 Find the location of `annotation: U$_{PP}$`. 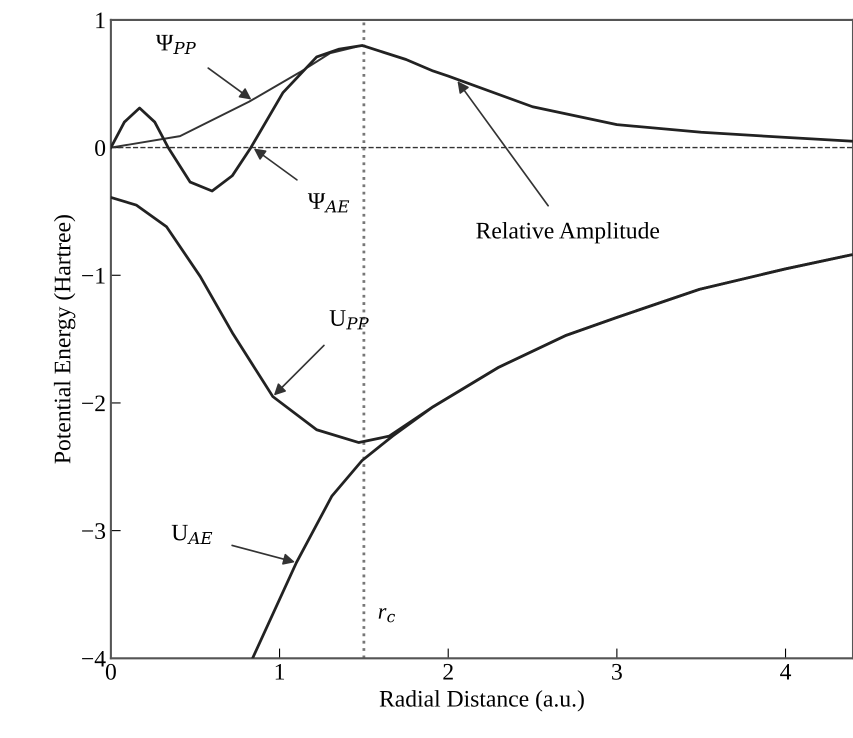

annotation: U$_{PP}$ is located at coordinates (349, 320).